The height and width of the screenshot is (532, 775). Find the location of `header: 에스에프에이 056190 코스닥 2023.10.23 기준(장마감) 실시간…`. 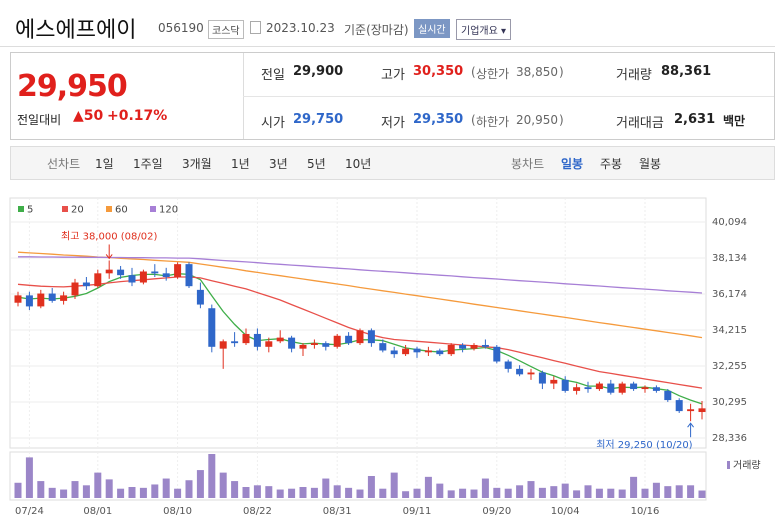

header: 에스에프에이 056190 코스닥 2023.10.23 기준(장마감) 실시간… is located at coordinates (387, 23).